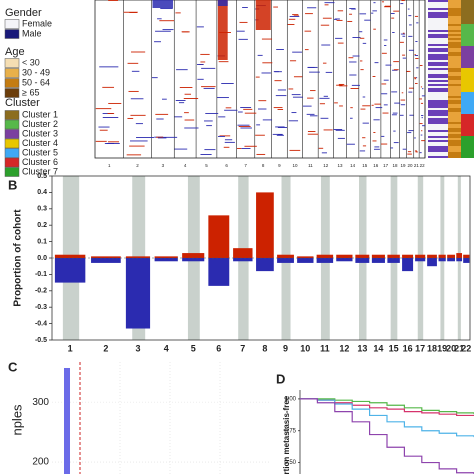 The image size is (474, 474). Describe the element at coordinates (41, 291) in the screenshot. I see `y-tick-label: -0.2` at that location.